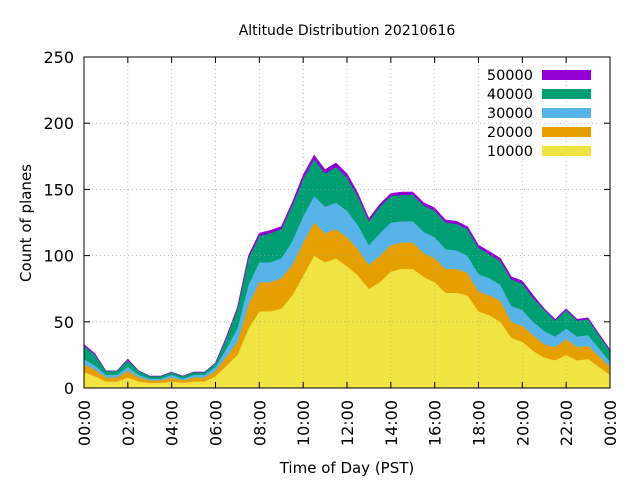  I want to click on legend: 50000 40000 30000 20000 10000, so click(539, 114).